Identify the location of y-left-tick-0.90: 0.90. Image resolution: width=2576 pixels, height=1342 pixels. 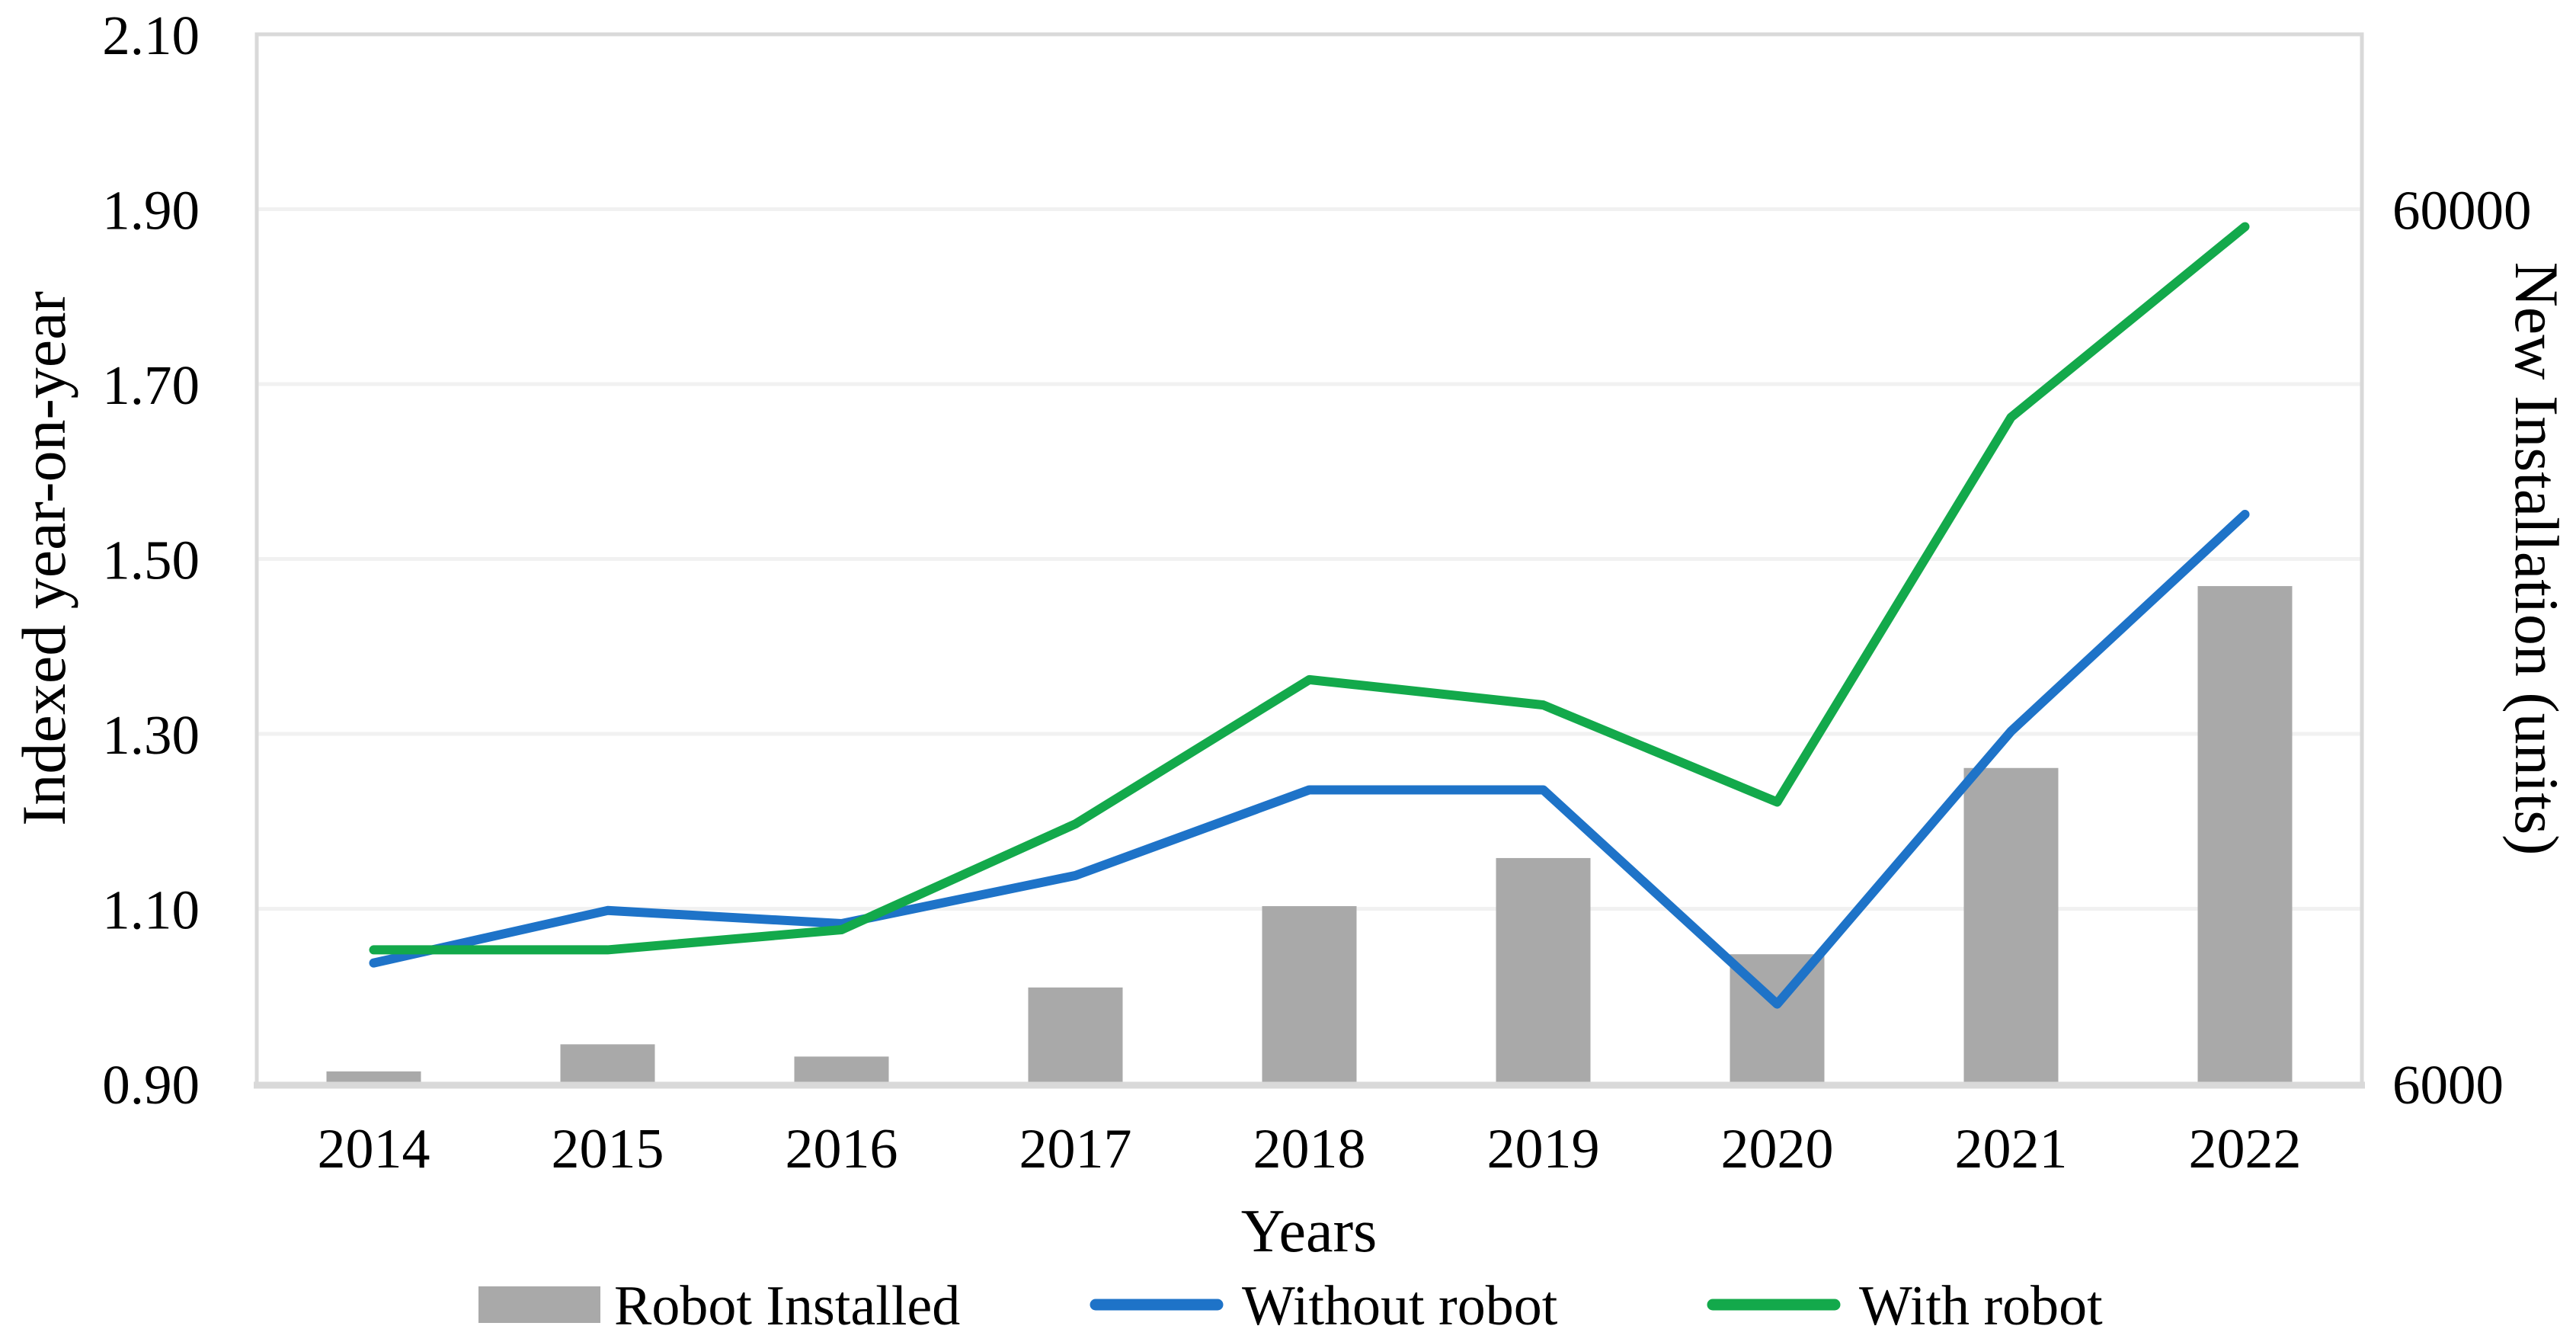
(151, 1085).